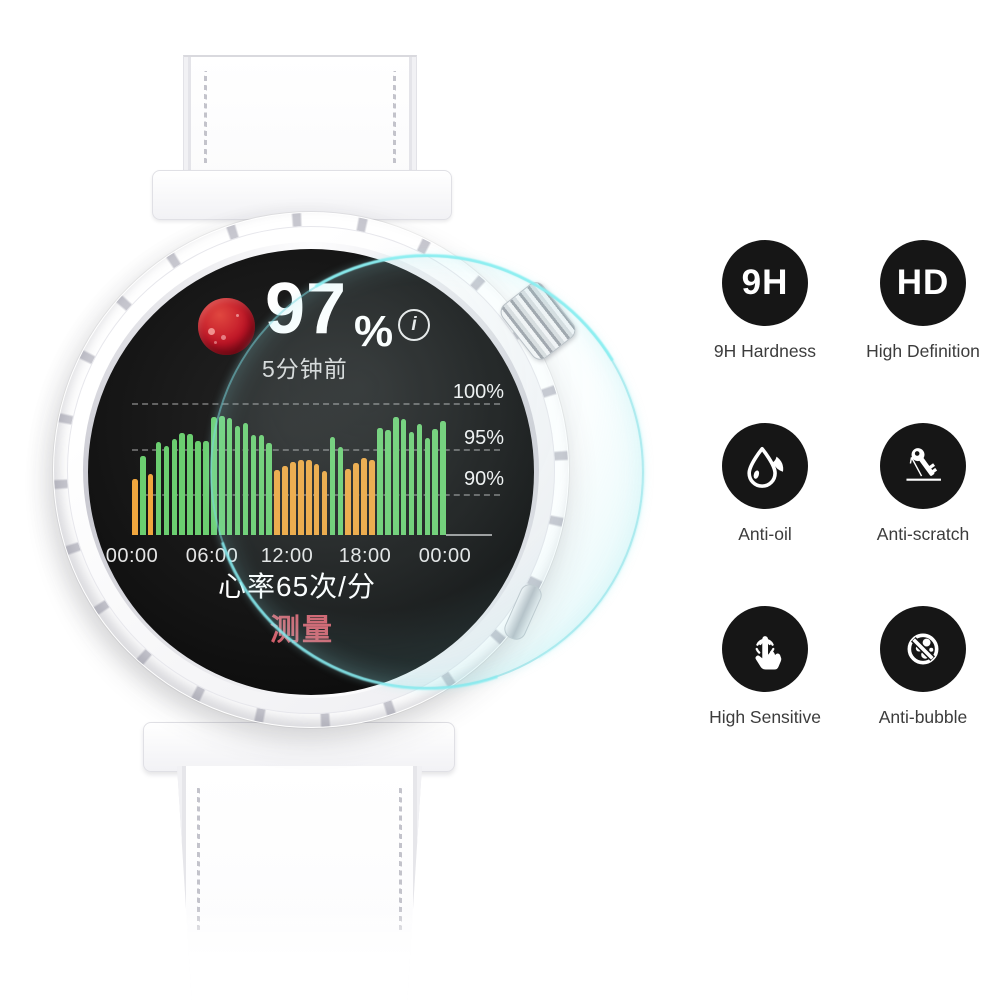 The height and width of the screenshot is (1000, 1000). What do you see at coordinates (923, 466) in the screenshot?
I see `key-scratch-icon` at bounding box center [923, 466].